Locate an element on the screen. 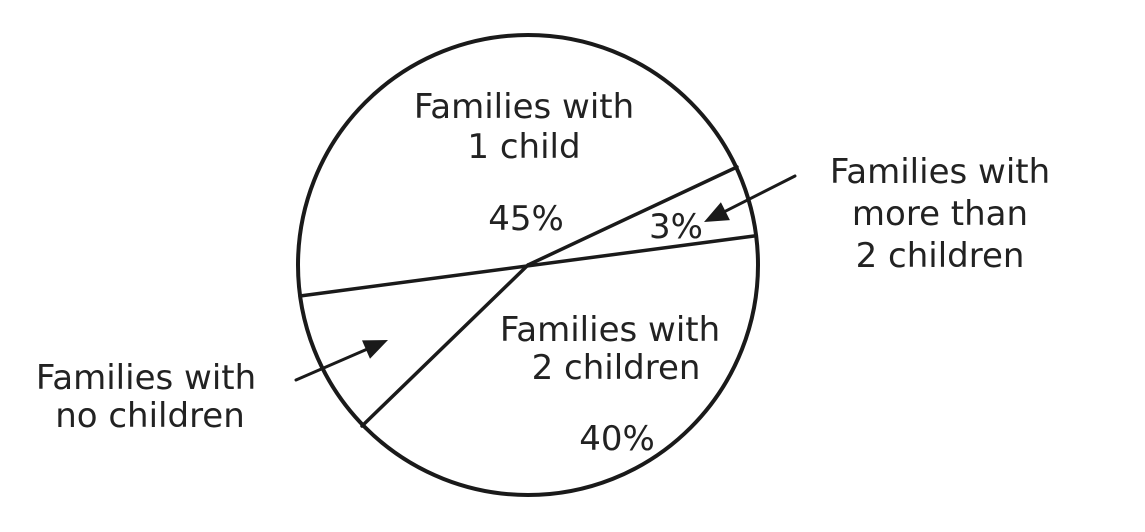  slice-label-more-than-two-line2: more than is located at coordinates (940, 214).